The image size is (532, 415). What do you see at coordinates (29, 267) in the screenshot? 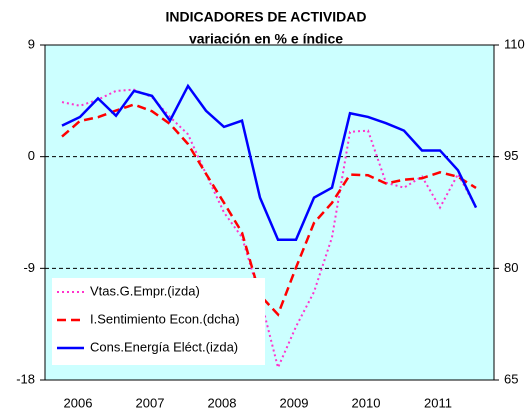
I see `y-tick-label: -9` at bounding box center [29, 267].